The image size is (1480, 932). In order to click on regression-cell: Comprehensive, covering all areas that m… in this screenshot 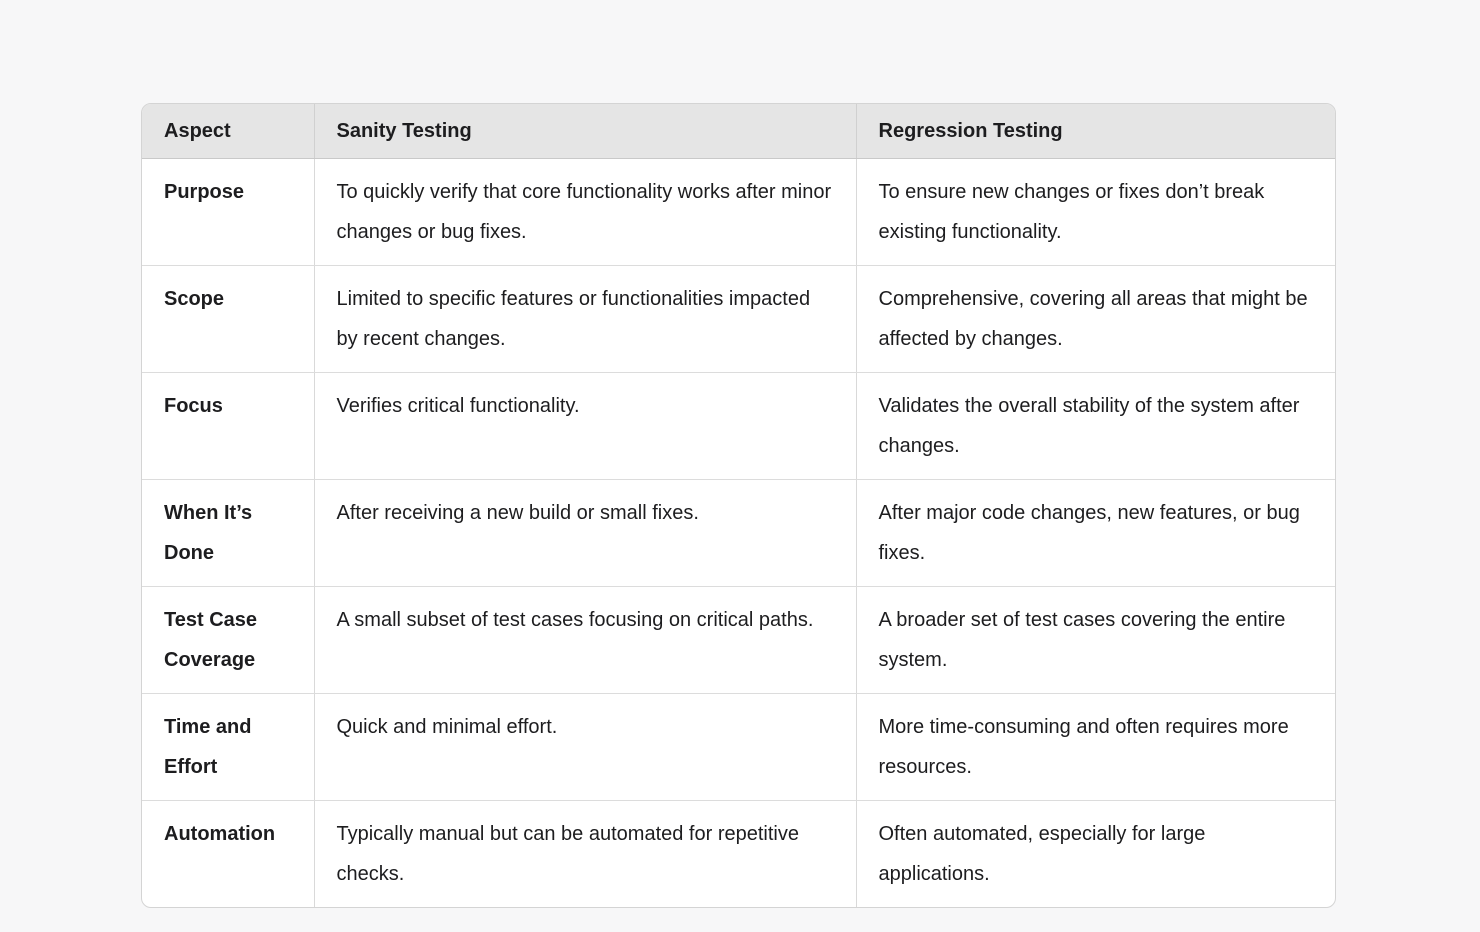, I will do `click(1095, 319)`.